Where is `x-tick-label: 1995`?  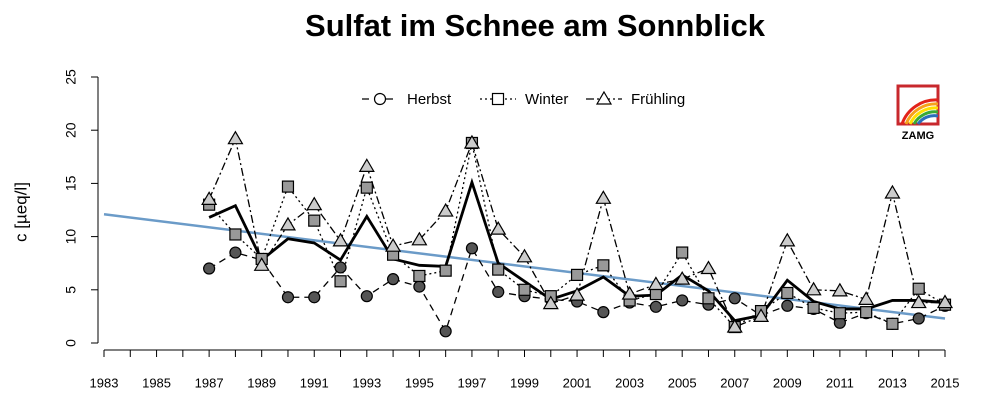 x-tick-label: 1995 is located at coordinates (419, 382).